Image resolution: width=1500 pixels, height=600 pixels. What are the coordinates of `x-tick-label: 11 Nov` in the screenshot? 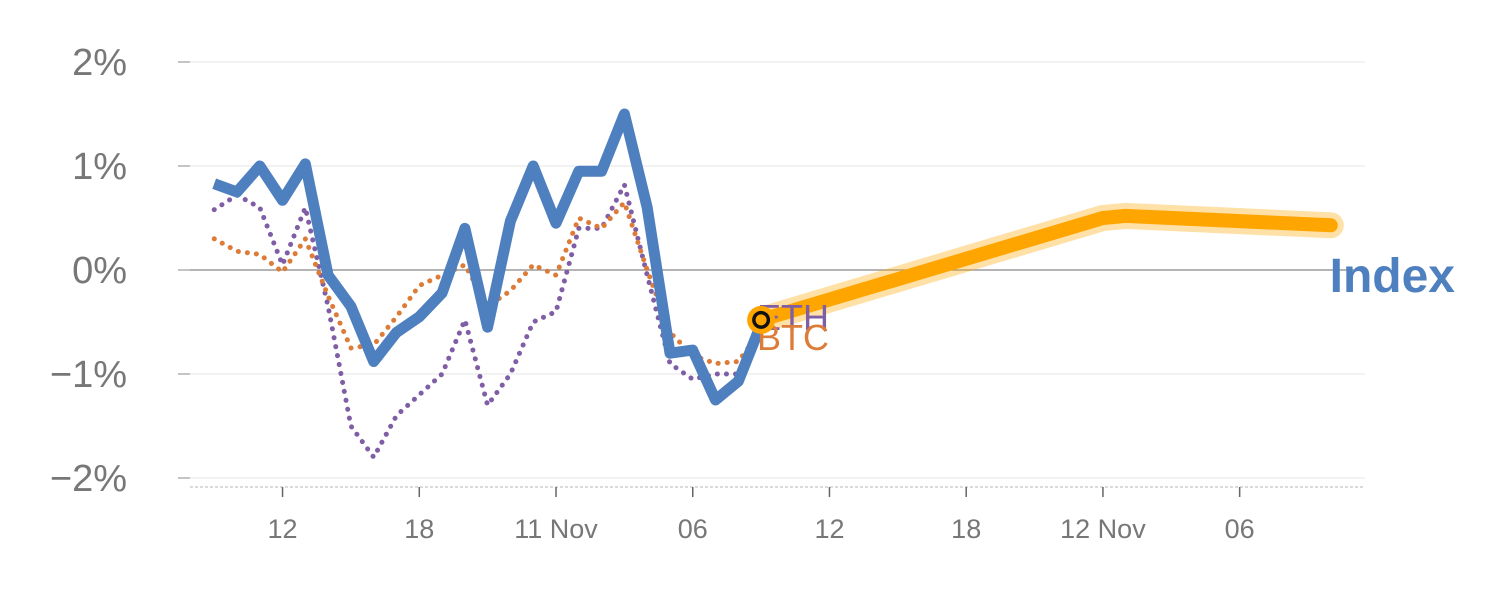 It's located at (556, 529).